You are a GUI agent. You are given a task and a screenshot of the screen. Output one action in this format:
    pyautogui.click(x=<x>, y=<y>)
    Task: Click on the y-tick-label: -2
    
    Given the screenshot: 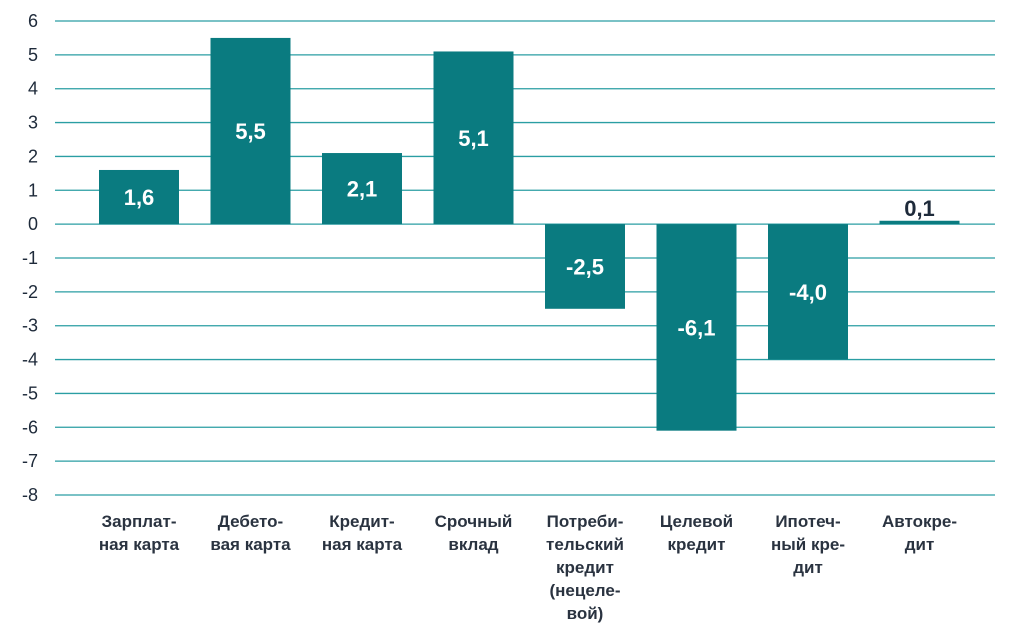 What is the action you would take?
    pyautogui.click(x=30, y=292)
    